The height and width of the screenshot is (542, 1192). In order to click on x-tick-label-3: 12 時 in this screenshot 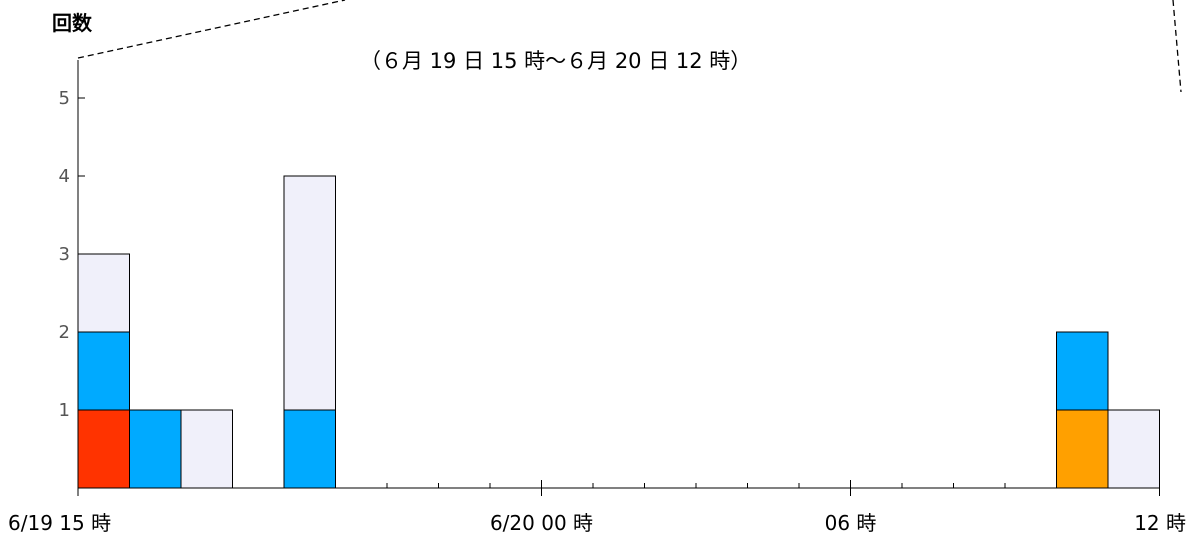, I will do `click(1160, 523)`.